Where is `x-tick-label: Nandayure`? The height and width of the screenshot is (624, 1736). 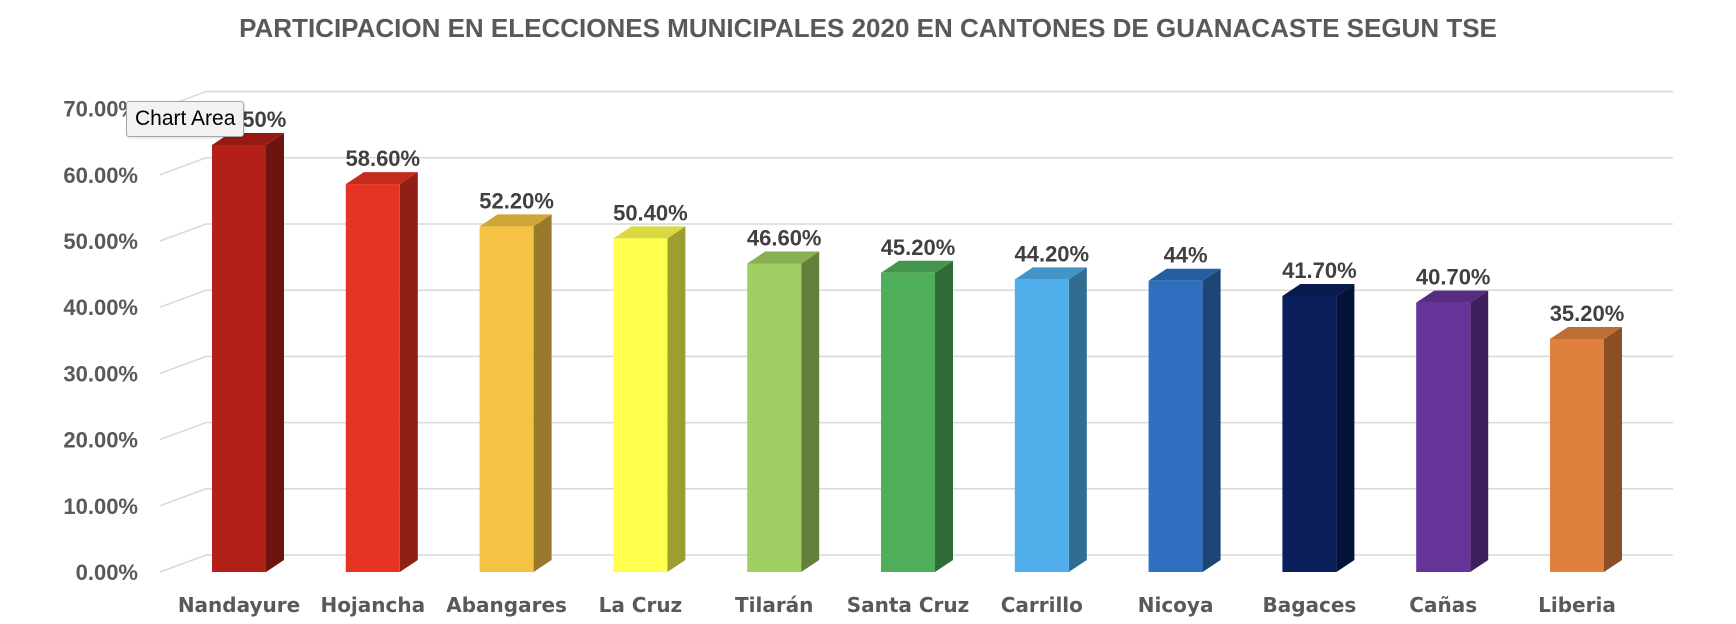 x-tick-label: Nandayure is located at coordinates (239, 605).